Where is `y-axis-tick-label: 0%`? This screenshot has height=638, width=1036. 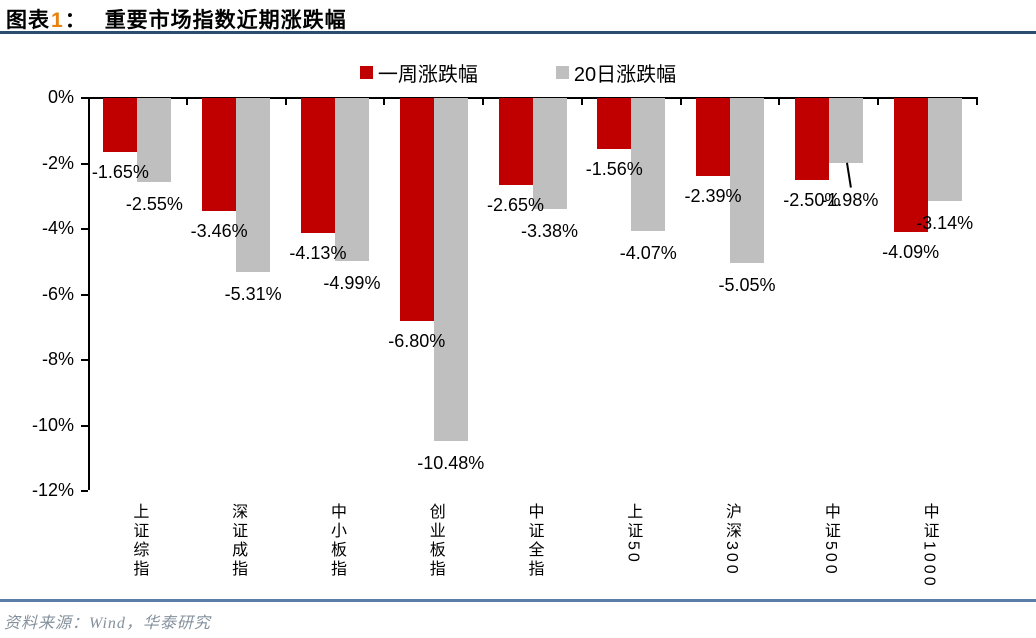
y-axis-tick-label: 0% is located at coordinates (60, 97).